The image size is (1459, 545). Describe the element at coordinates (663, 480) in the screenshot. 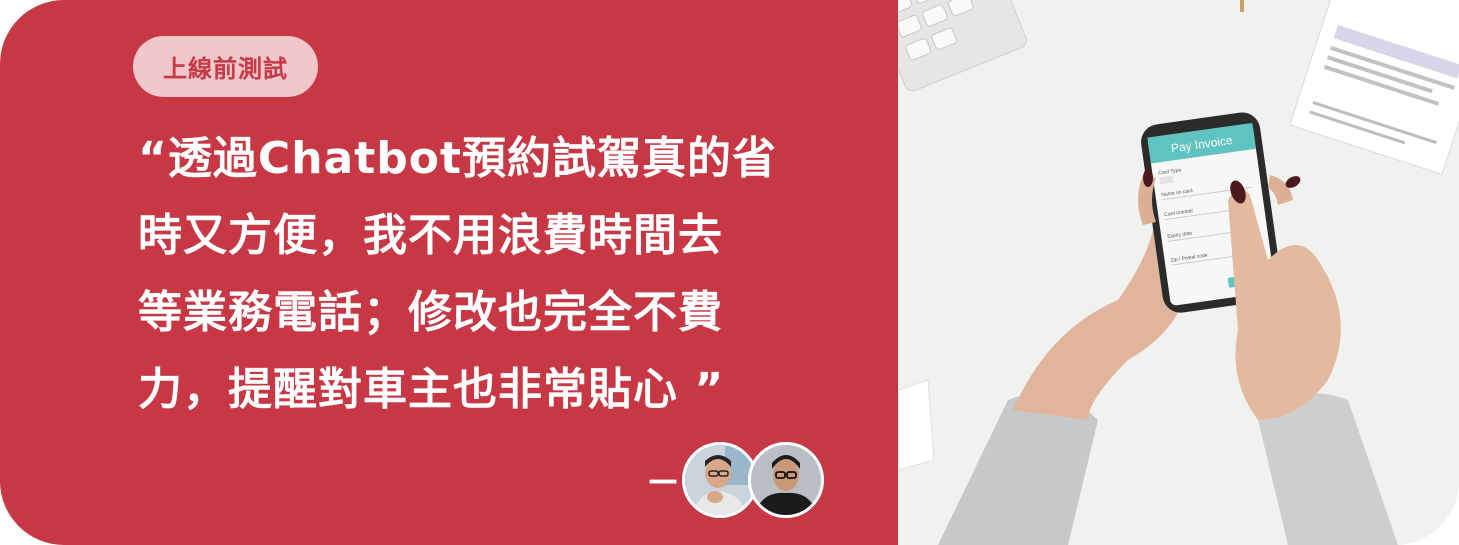

I see `attribution-dash: —` at that location.